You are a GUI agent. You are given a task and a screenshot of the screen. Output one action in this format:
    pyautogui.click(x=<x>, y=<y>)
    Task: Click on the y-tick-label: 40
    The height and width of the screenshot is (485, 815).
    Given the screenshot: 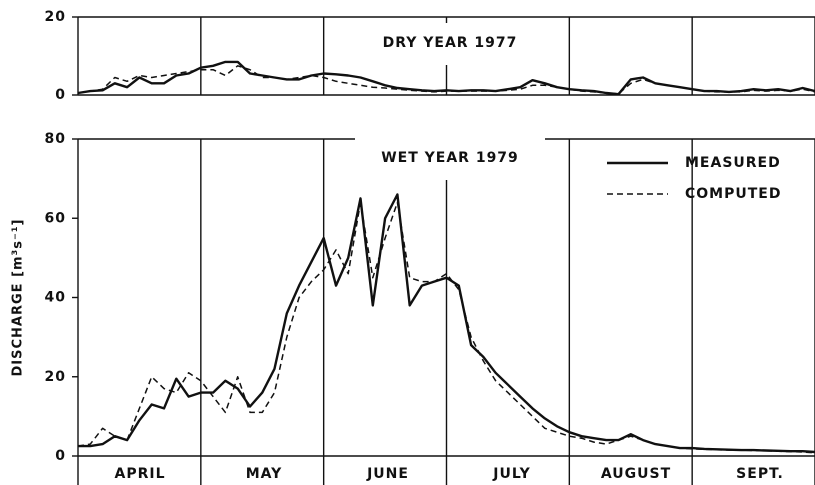 What is the action you would take?
    pyautogui.click(x=55, y=298)
    